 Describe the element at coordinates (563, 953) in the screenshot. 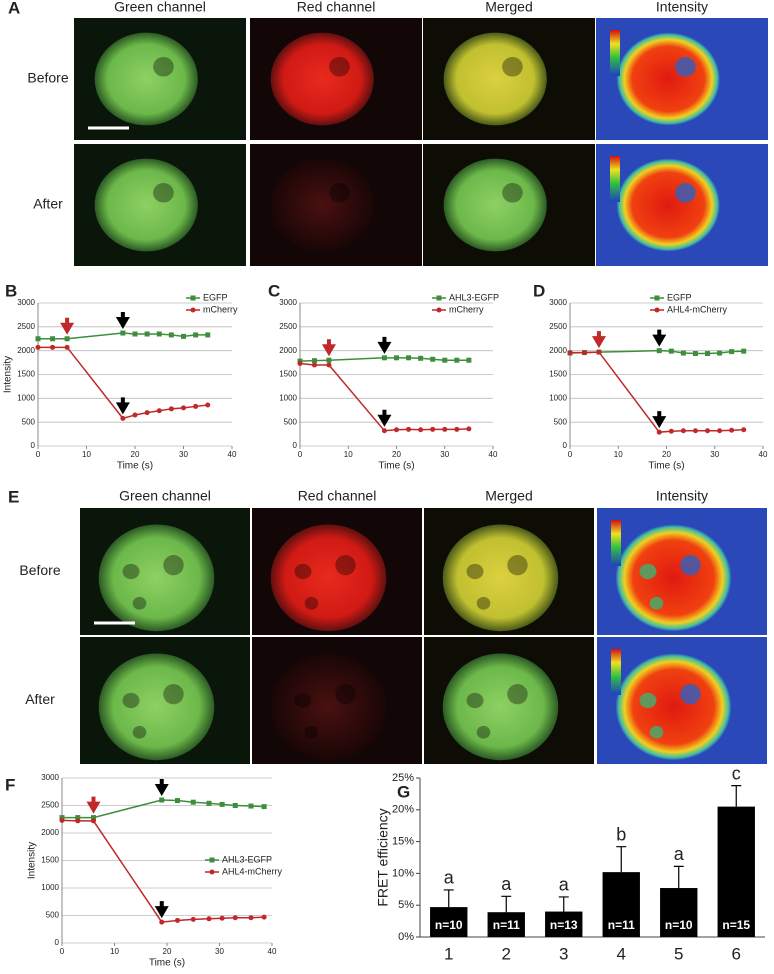

I see `x-tick-label: 3` at that location.